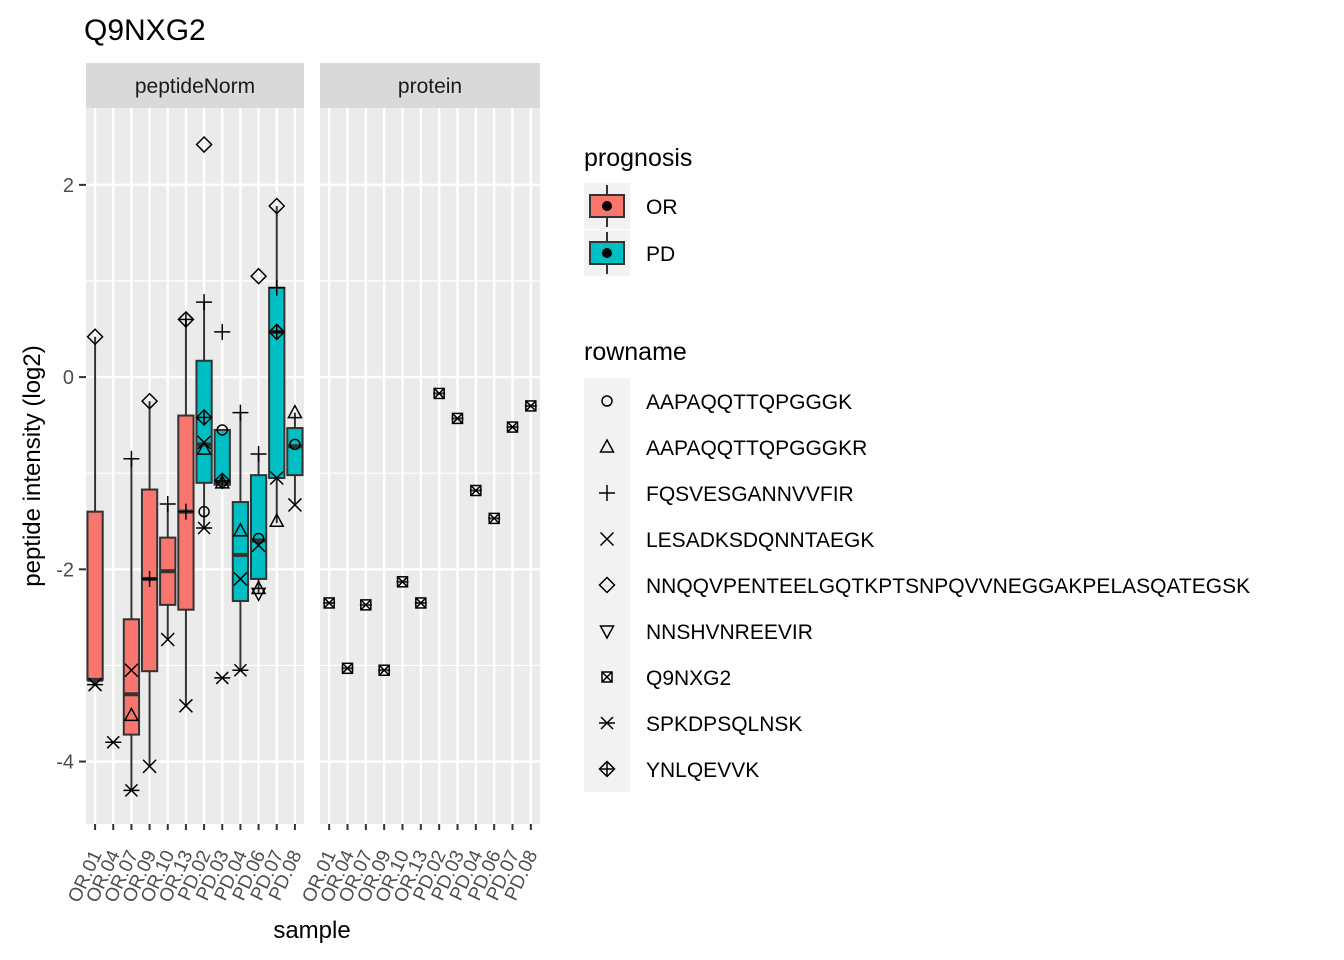 The image size is (1344, 960). I want to click on legend-key-square-cross-icon-mark, so click(607, 677).